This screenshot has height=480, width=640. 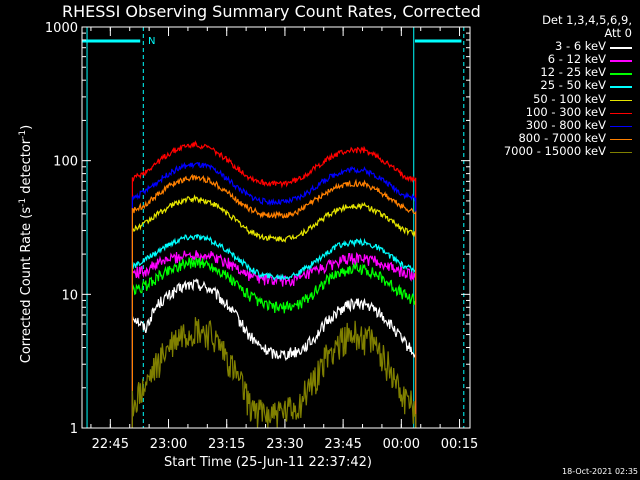 What do you see at coordinates (226, 444) in the screenshot?
I see `x-tick-label: 23:15` at bounding box center [226, 444].